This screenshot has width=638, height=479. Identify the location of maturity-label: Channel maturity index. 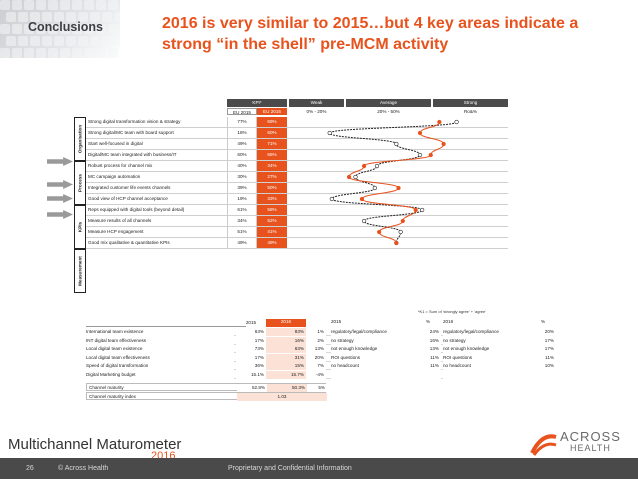
(112, 396).